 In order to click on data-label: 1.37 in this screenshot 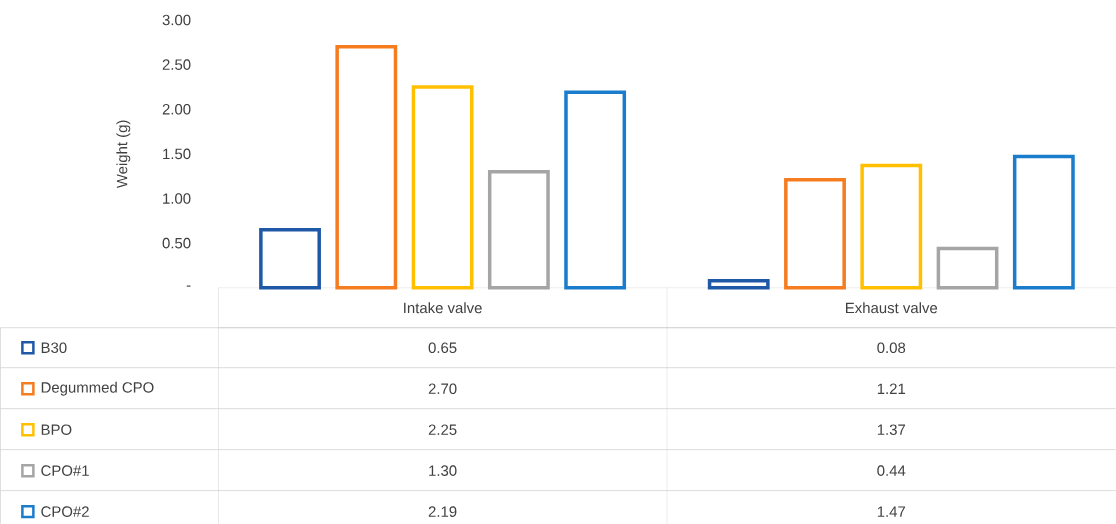, I will do `click(891, 429)`.